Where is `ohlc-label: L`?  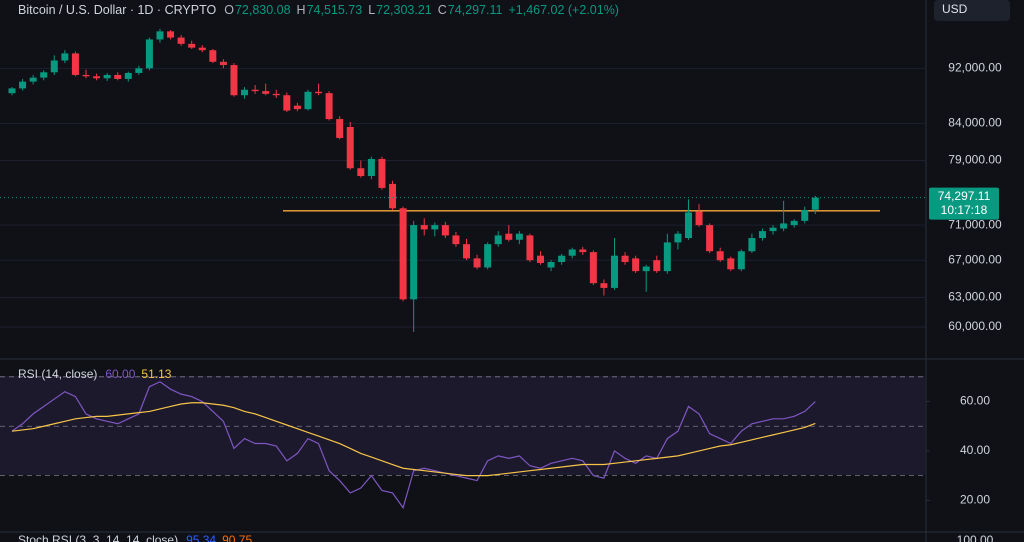
ohlc-label: L is located at coordinates (372, 10).